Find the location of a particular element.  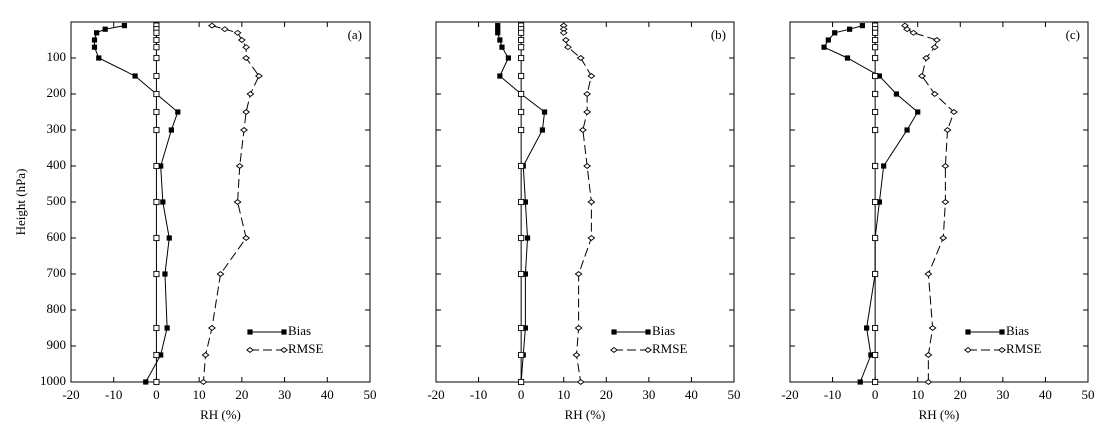

legend-label: RMSE is located at coordinates (669, 348).